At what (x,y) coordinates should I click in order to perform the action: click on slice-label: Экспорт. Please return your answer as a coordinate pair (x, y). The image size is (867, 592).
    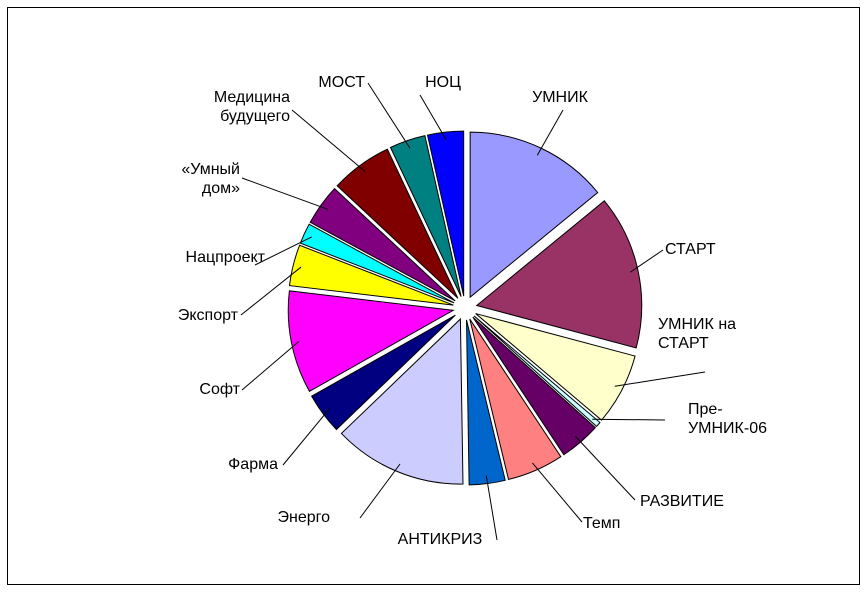
    Looking at the image, I should click on (207, 315).